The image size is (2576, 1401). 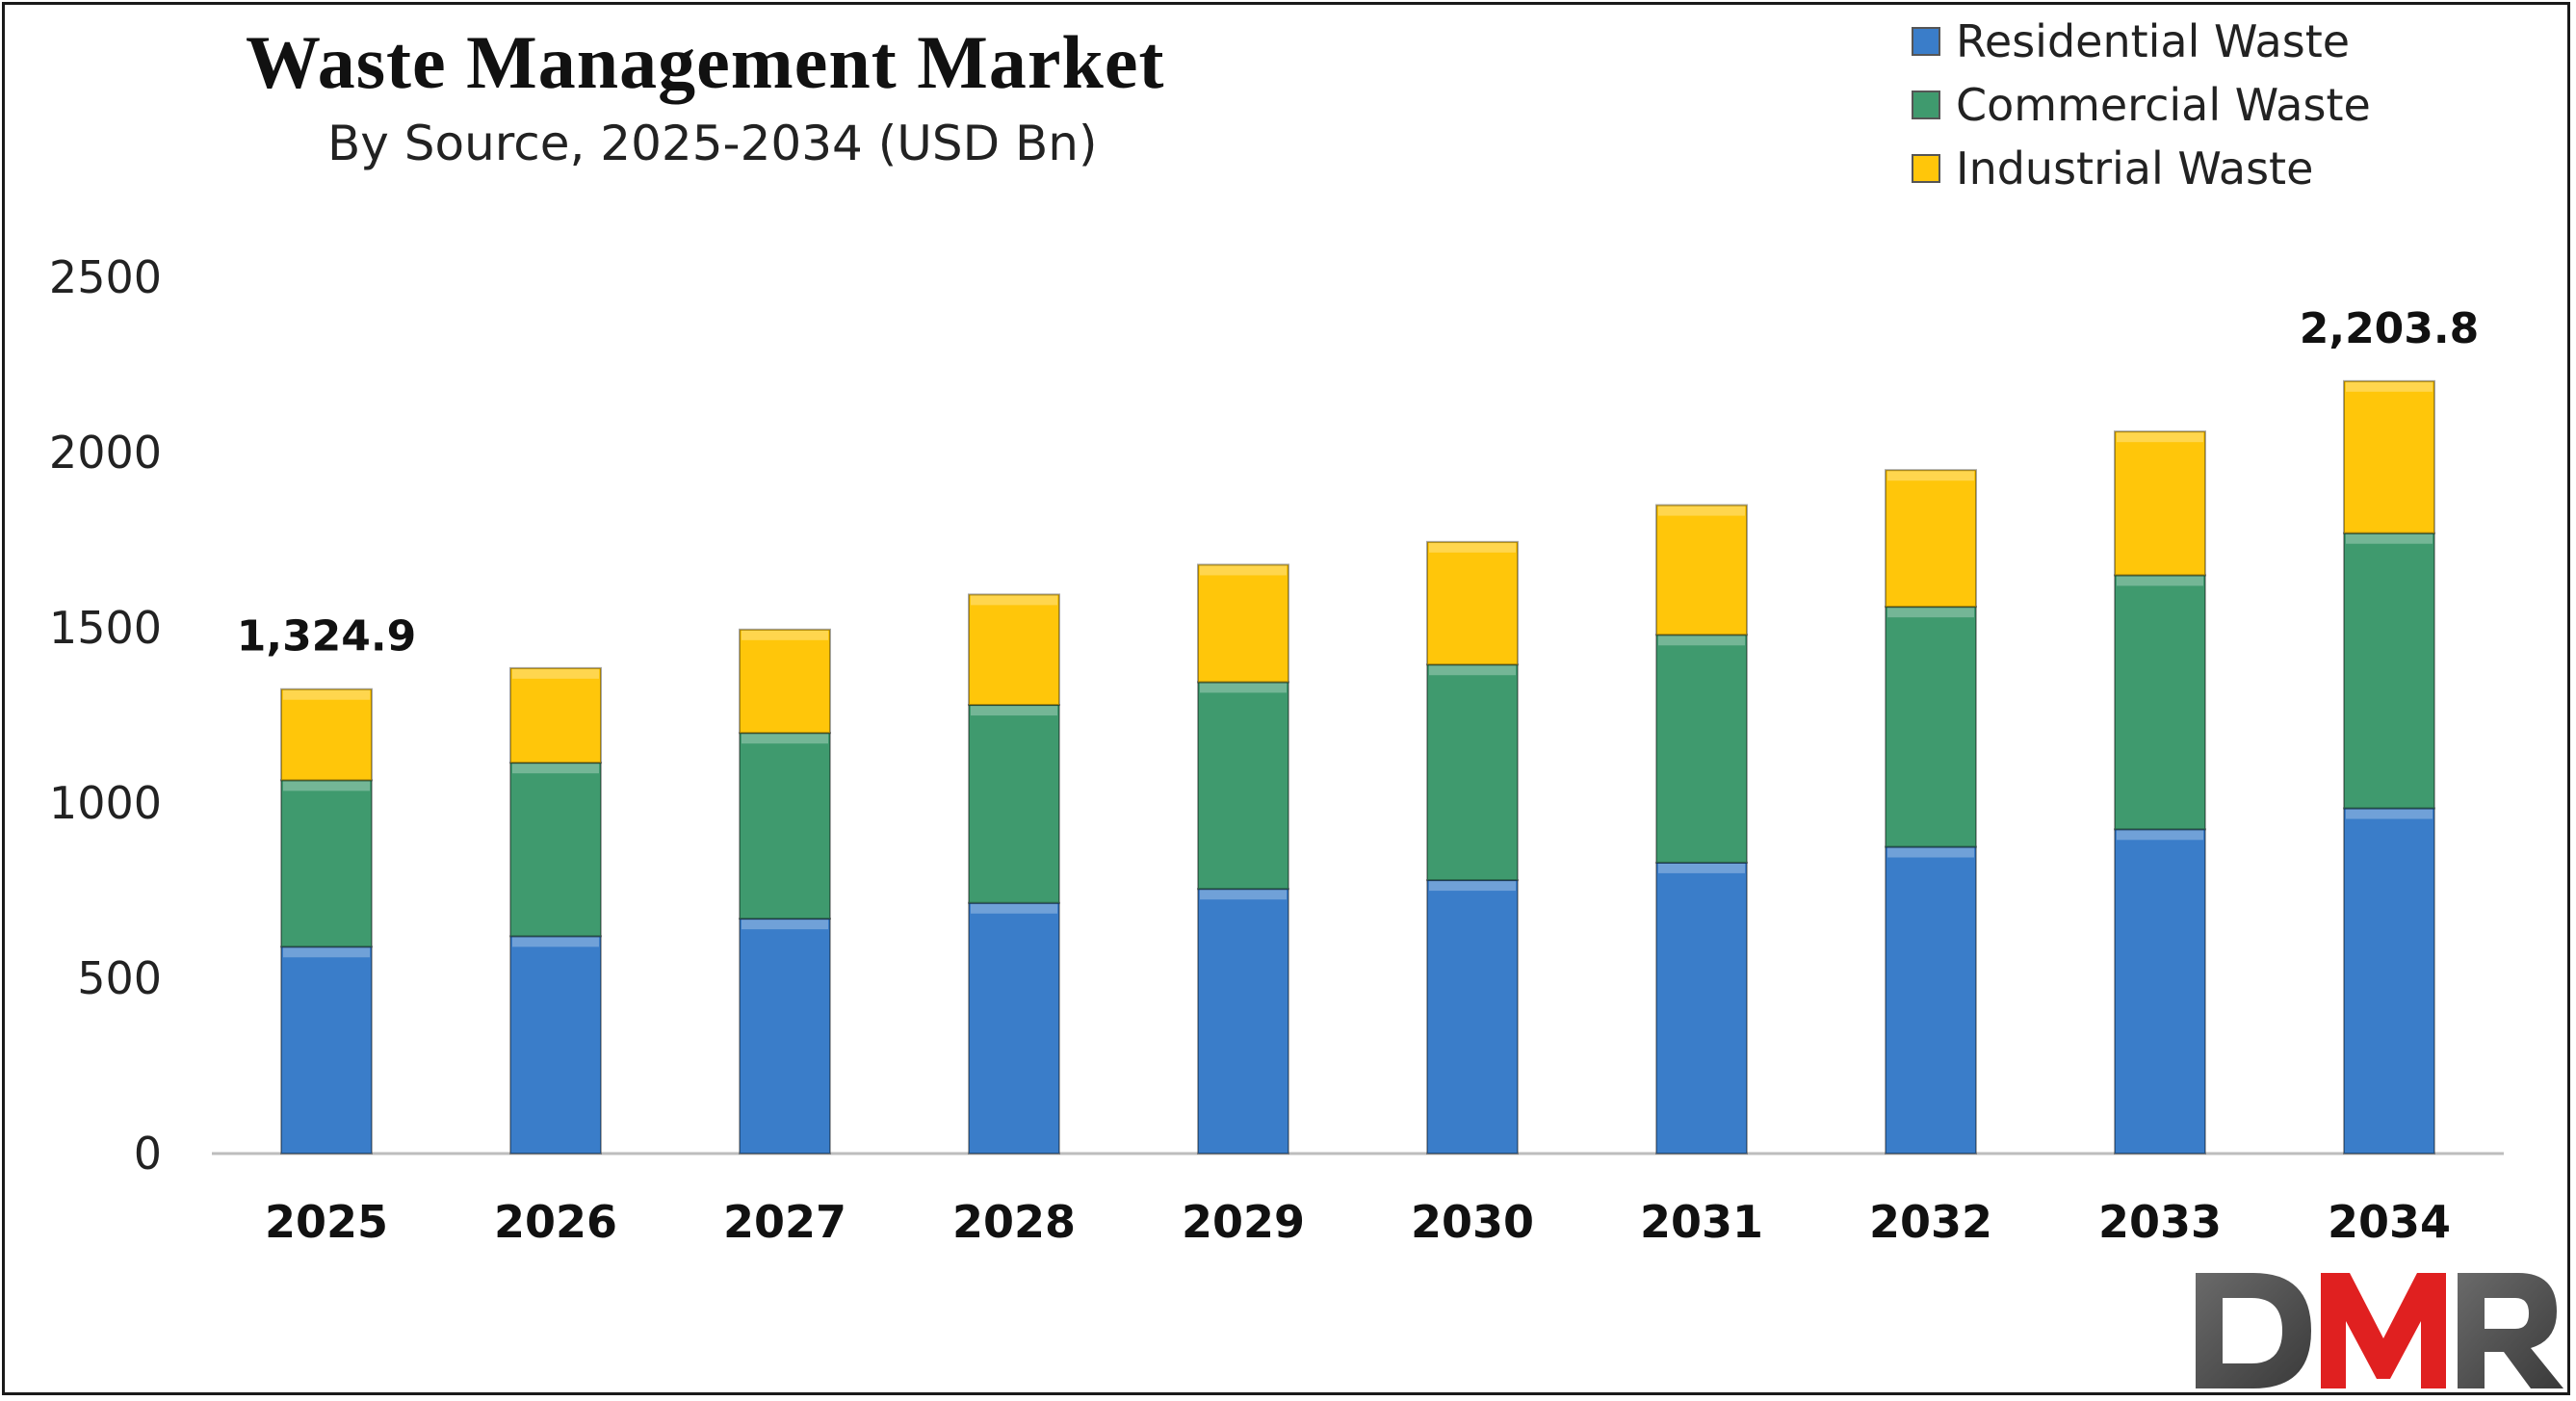 What do you see at coordinates (2389, 1222) in the screenshot?
I see `x-tick-label: 2034` at bounding box center [2389, 1222].